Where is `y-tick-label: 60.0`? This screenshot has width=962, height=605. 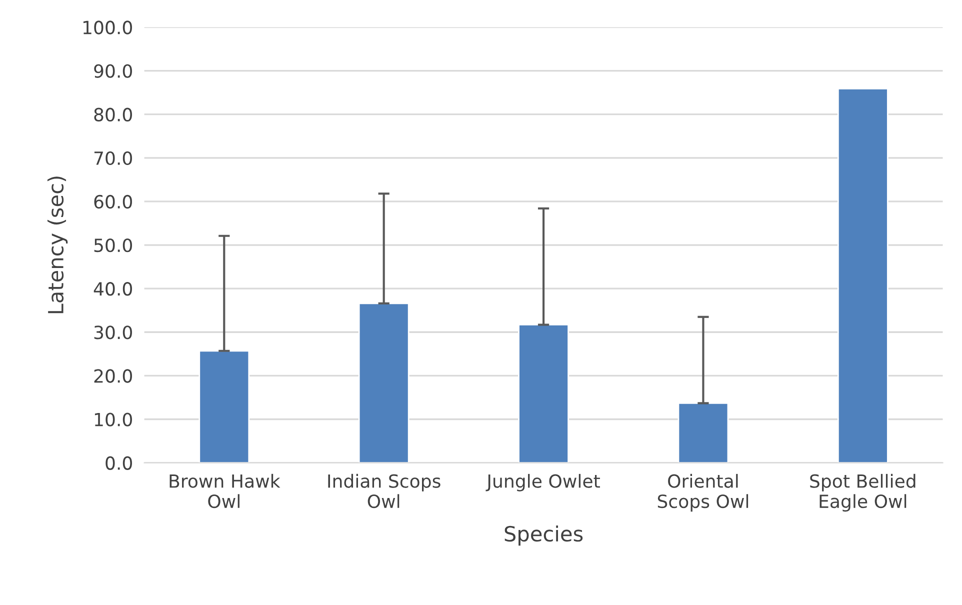
y-tick-label: 60.0 is located at coordinates (113, 201).